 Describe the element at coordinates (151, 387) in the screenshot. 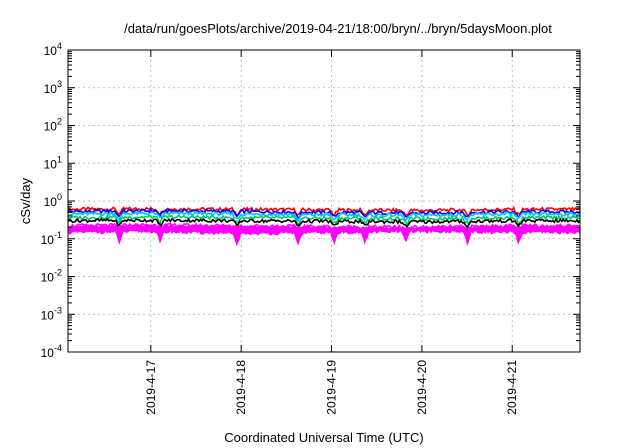

I see `x-tick-label: 2019-4-17` at that location.